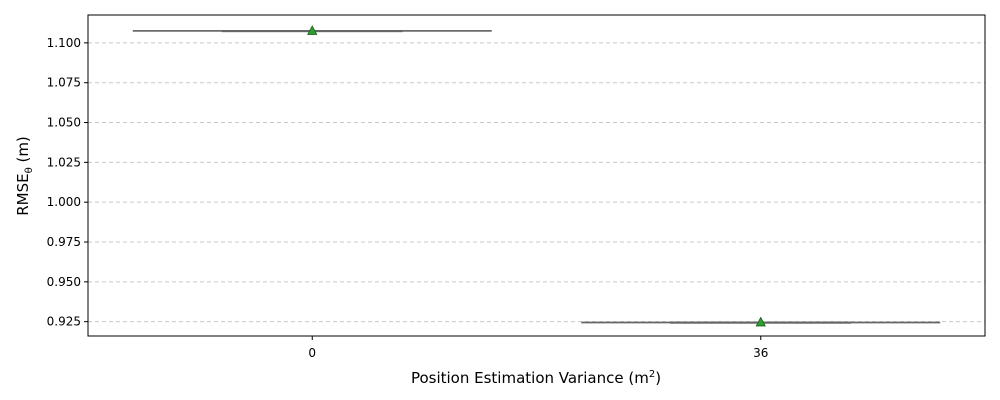 The height and width of the screenshot is (400, 1000). What do you see at coordinates (64, 83) in the screenshot?
I see `y-tick-label: 1.075` at bounding box center [64, 83].